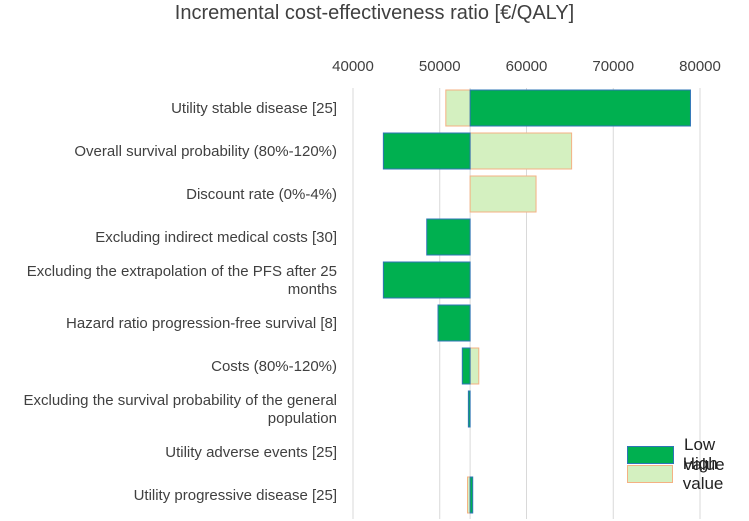 The height and width of the screenshot is (521, 749). I want to click on legend-low: Low value, so click(688, 455).